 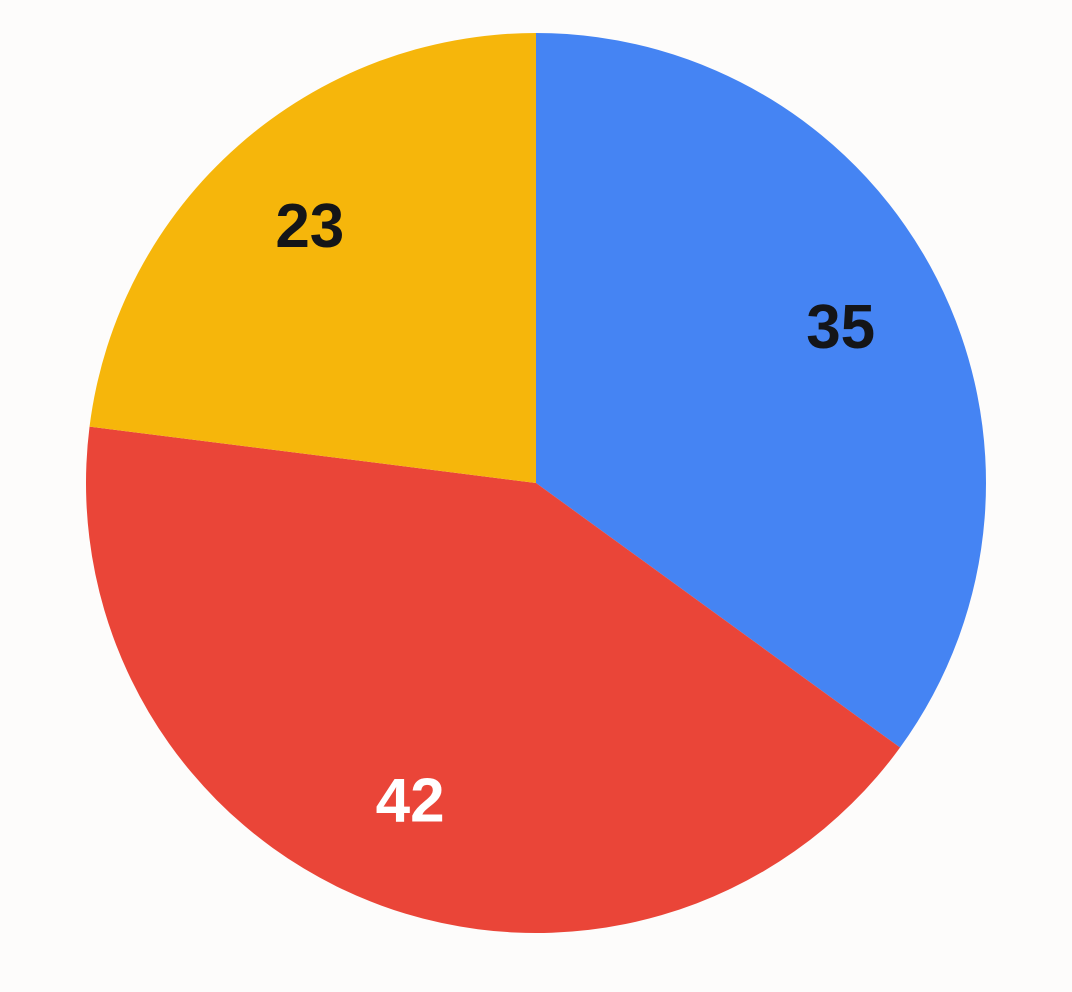 What do you see at coordinates (309, 226) in the screenshot?
I see `slice-label-23: 23` at bounding box center [309, 226].